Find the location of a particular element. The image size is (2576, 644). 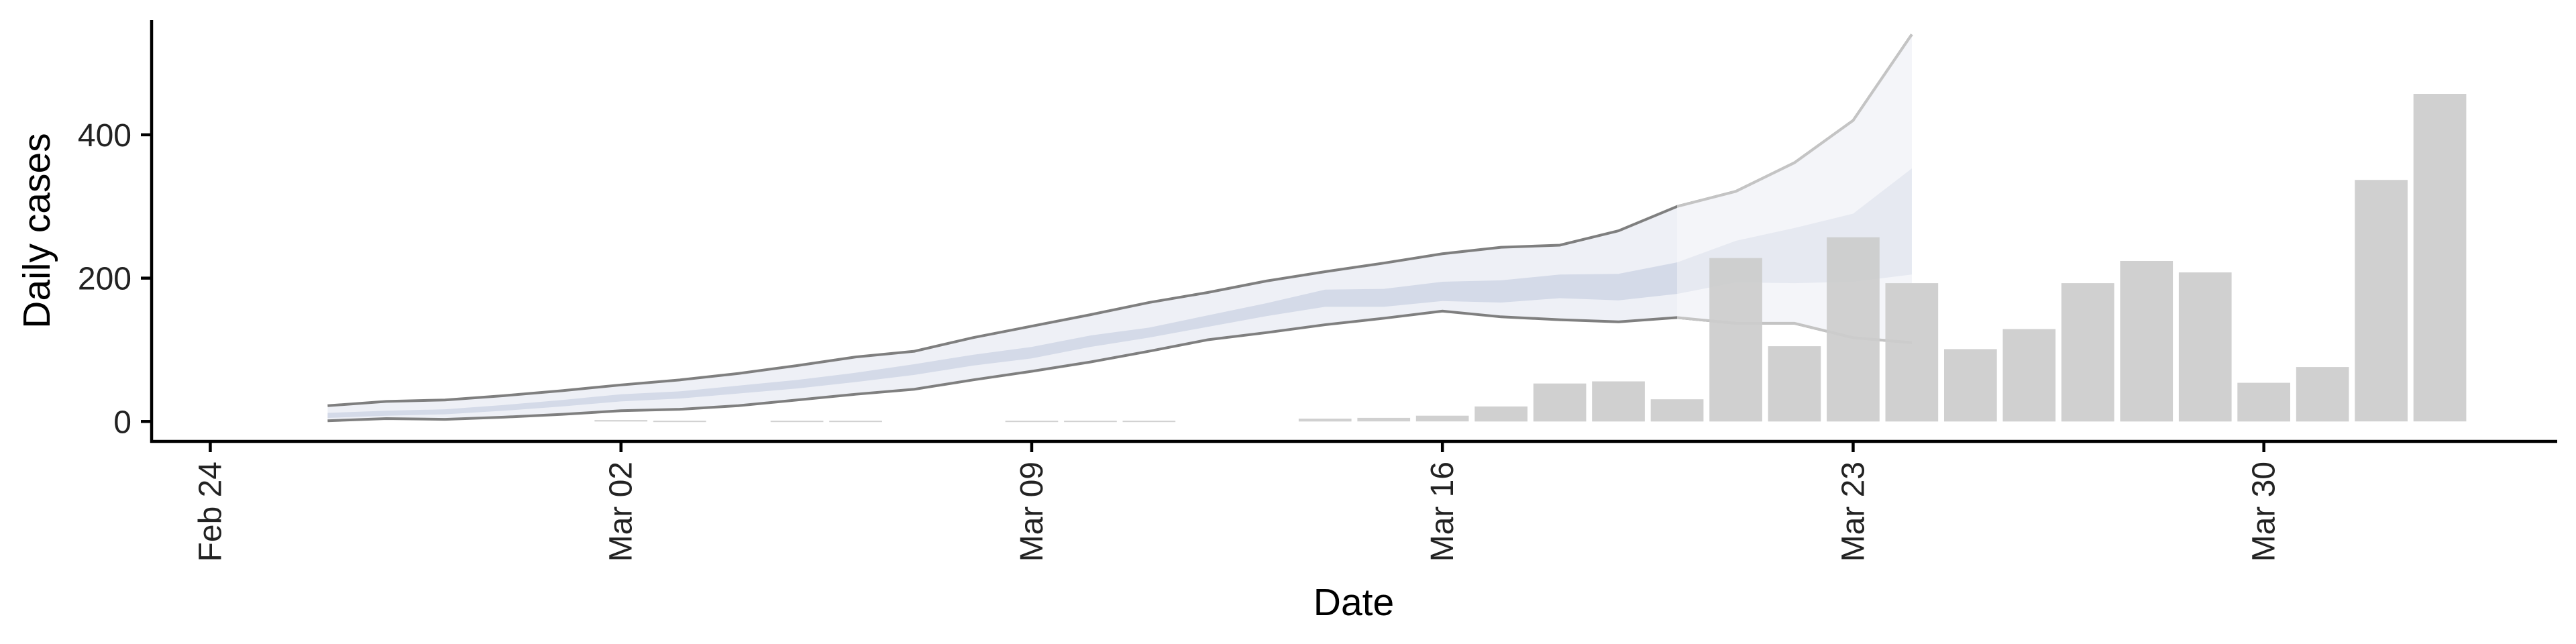

y-ticks: 0 200 400 is located at coordinates (115, 279).